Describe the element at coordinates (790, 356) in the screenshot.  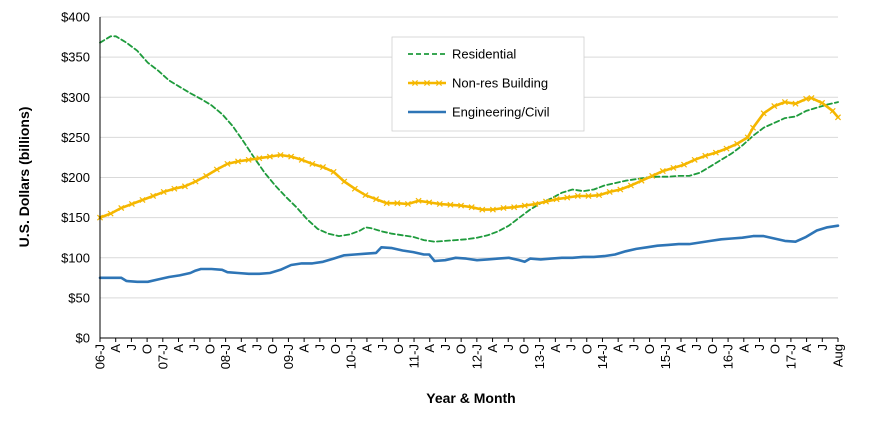
I see `x-tick-label: 17-J` at that location.